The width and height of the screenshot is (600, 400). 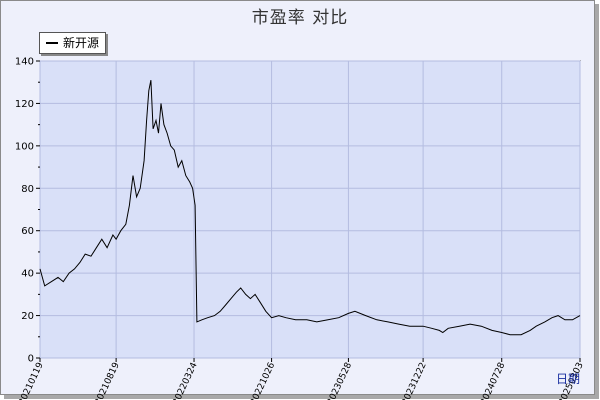 I want to click on chart-title: 市盈率 对比, so click(x=300, y=18).